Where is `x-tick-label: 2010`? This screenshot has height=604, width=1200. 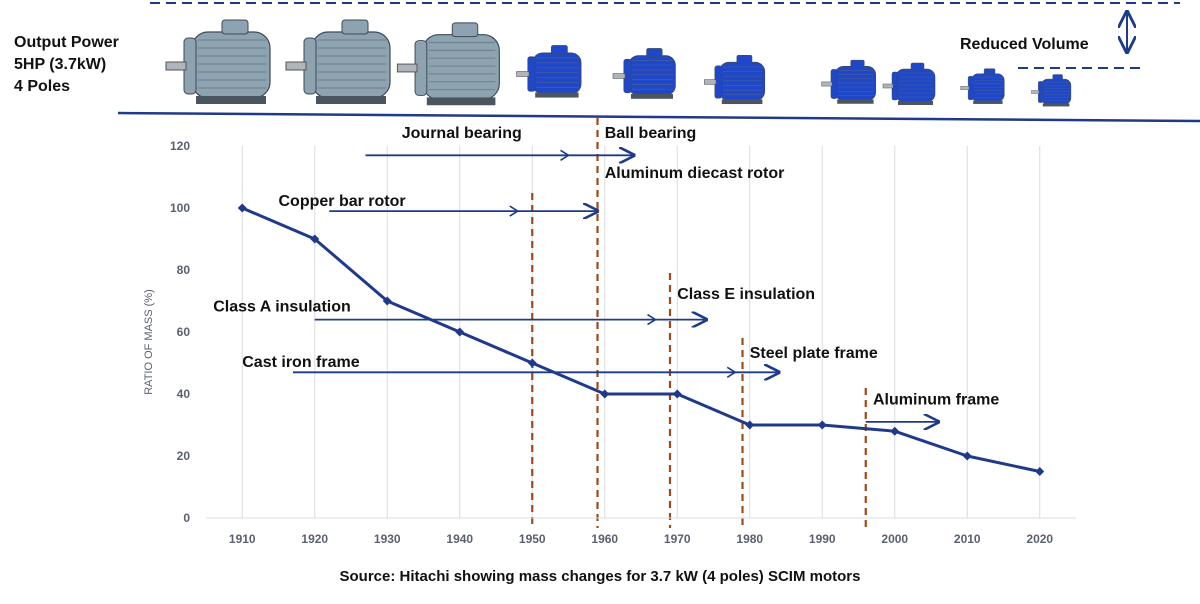
x-tick-label: 2010 is located at coordinates (967, 539).